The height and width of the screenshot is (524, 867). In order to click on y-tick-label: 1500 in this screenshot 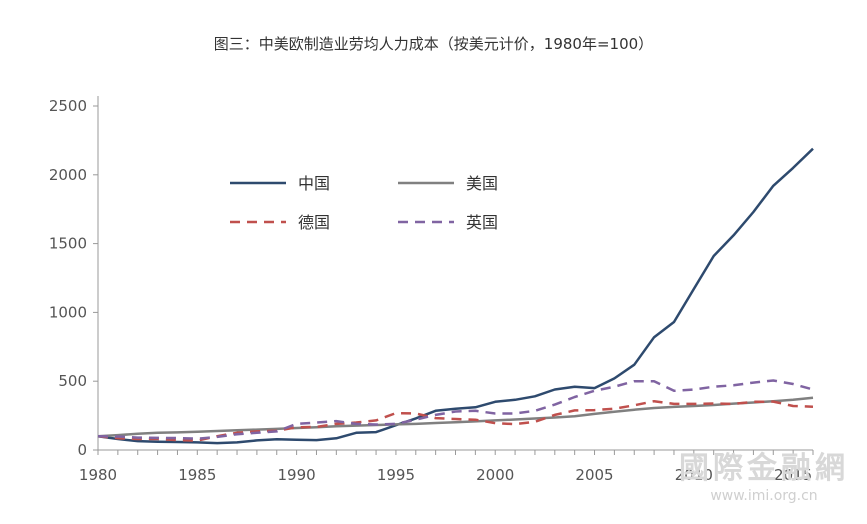, I will do `click(68, 244)`.